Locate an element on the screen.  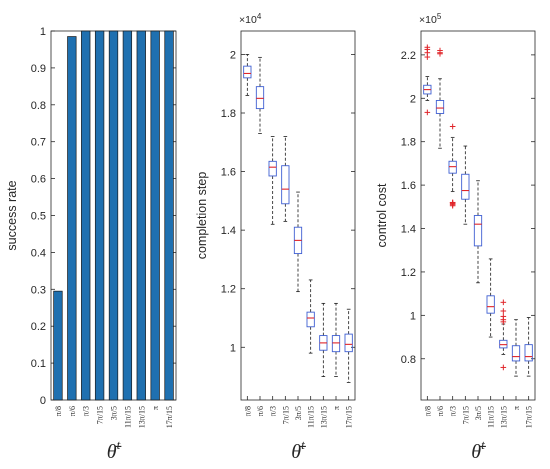
y-tick-label: 0.9 is located at coordinates (38, 69).